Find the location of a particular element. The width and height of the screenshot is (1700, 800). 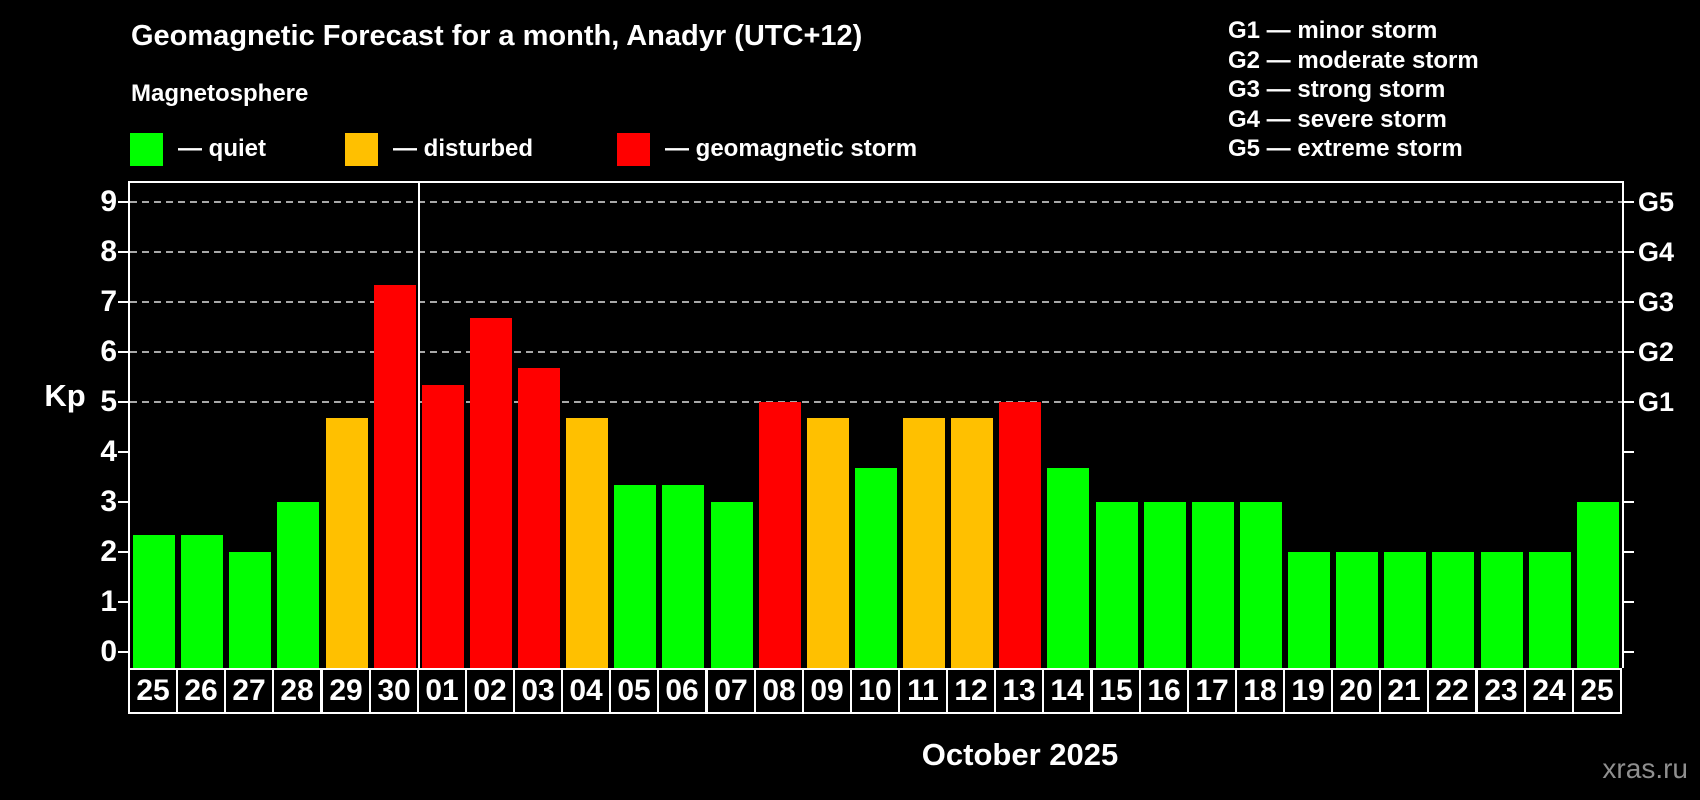

y-tick-label-5: 5 is located at coordinates (108, 401).